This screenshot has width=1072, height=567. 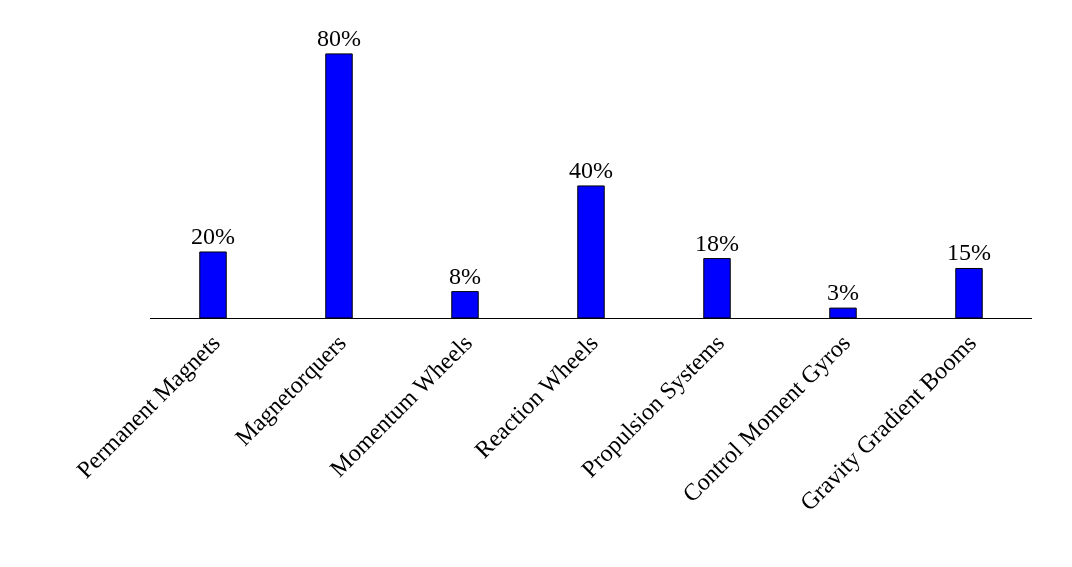 What do you see at coordinates (969, 252) in the screenshot?
I see `data-label: 15%` at bounding box center [969, 252].